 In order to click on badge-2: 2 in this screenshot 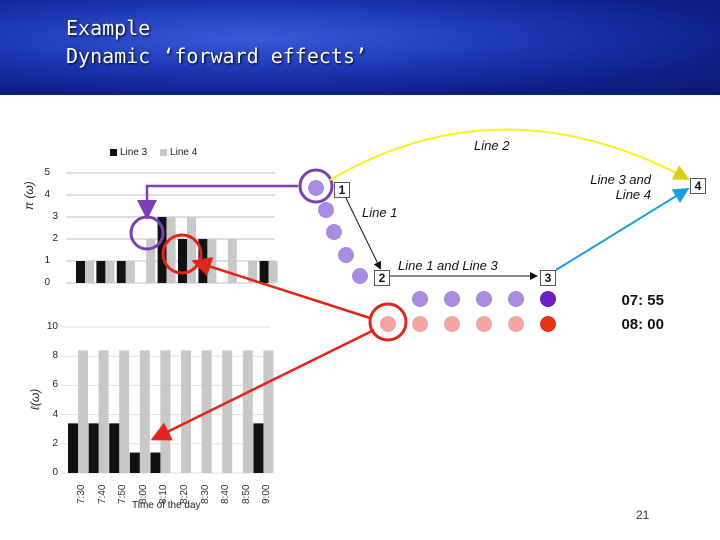, I will do `click(382, 278)`.